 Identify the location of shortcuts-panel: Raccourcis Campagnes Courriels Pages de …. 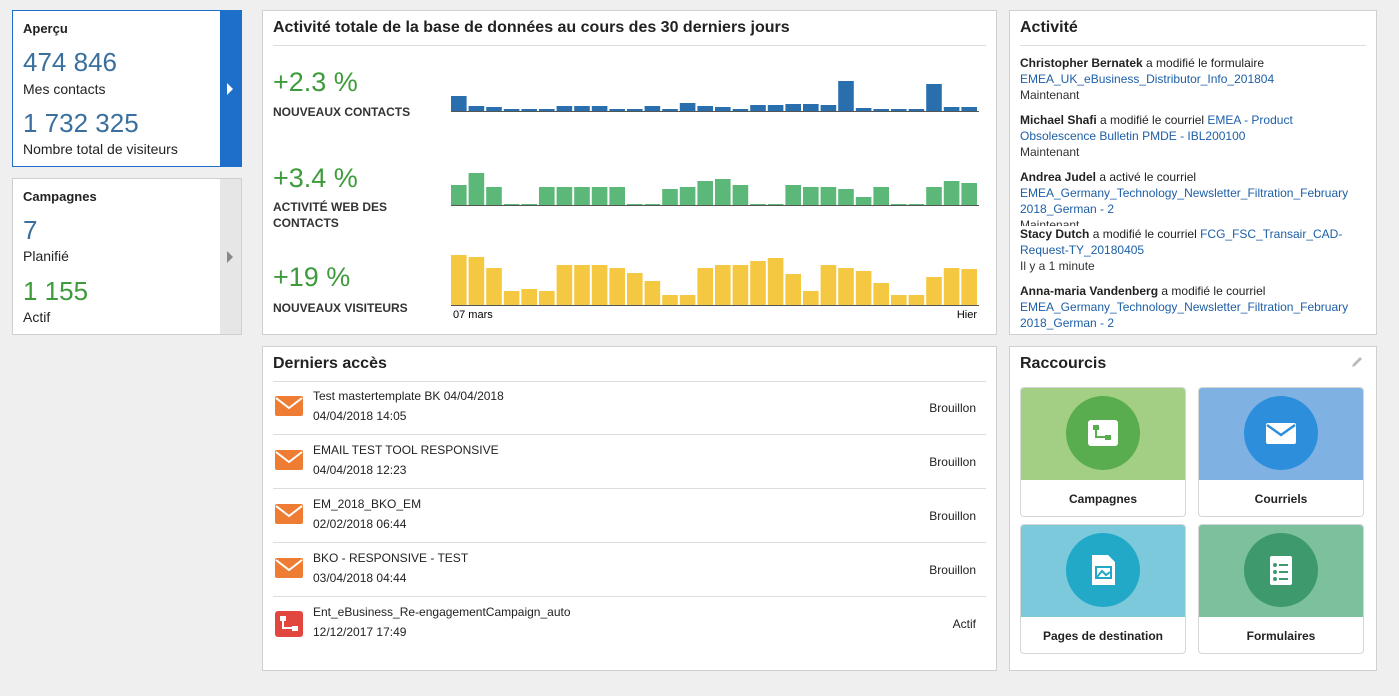
(1193, 508).